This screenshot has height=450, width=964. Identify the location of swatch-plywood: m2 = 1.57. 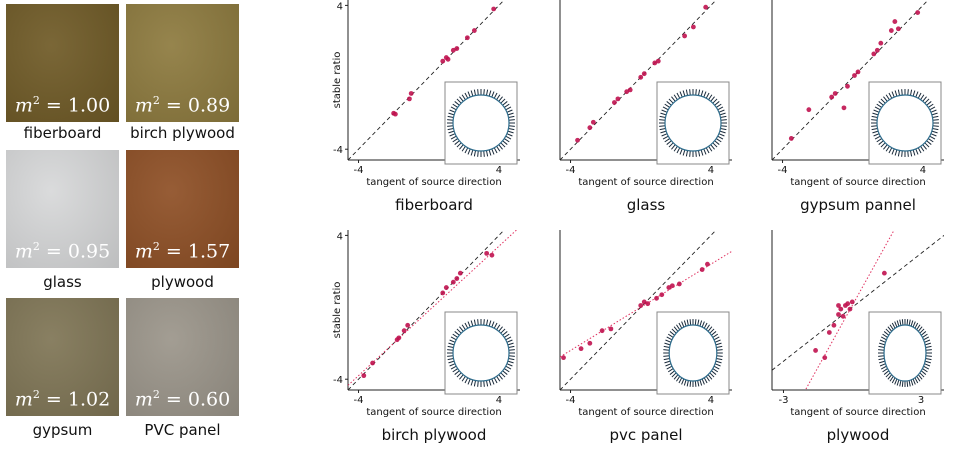
(182, 209).